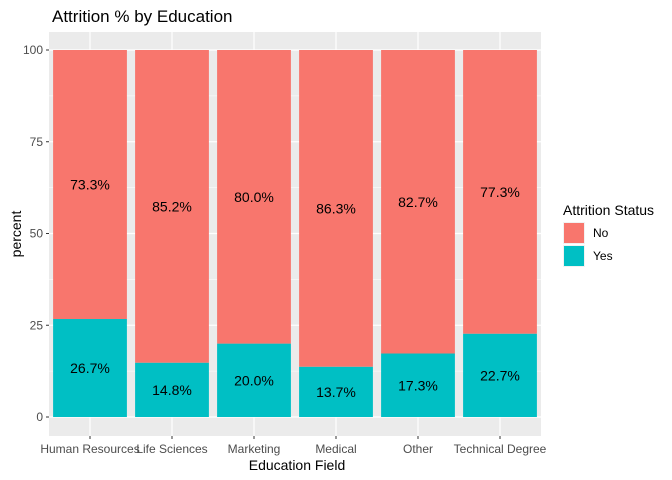  I want to click on x-tick-label: Technical Degree, so click(500, 449).